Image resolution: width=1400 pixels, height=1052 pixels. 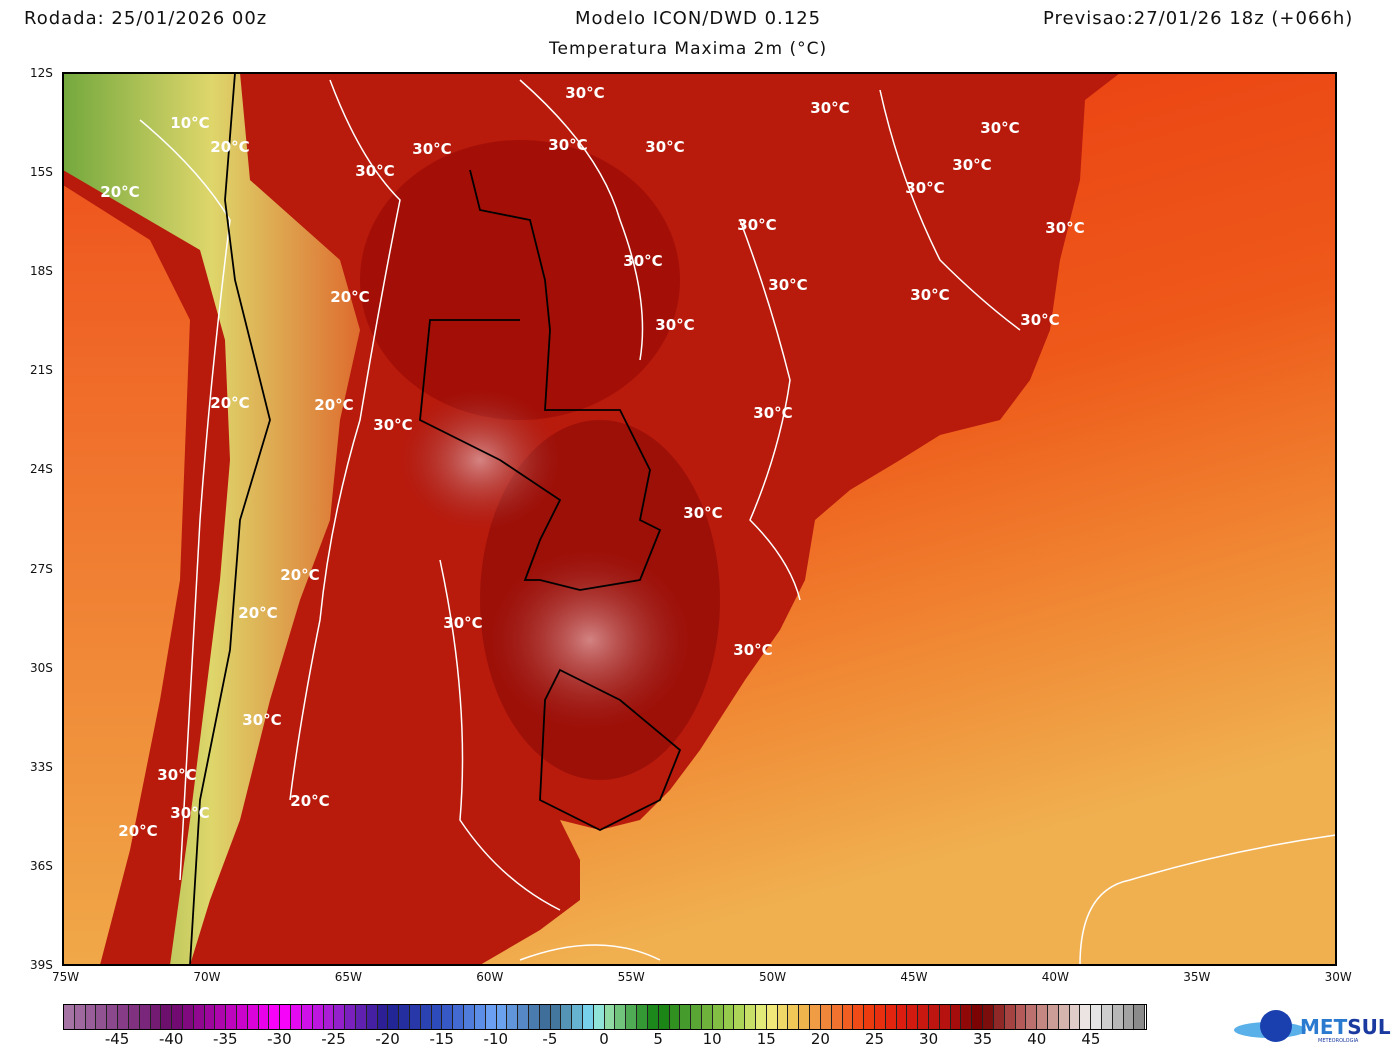 What do you see at coordinates (207, 977) in the screenshot?
I see `lon-tick: 70W` at bounding box center [207, 977].